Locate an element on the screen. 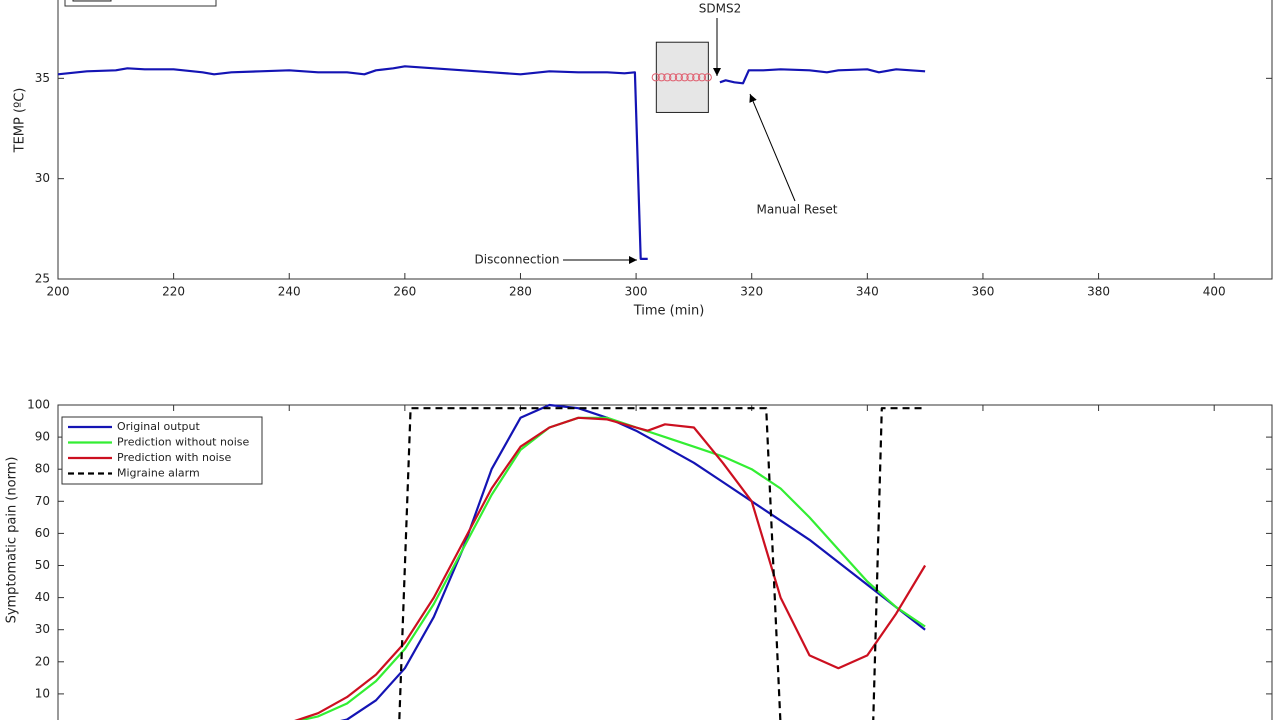 Image resolution: width=1280 pixels, height=720 pixels. y-tick-label: 80 is located at coordinates (42, 469).